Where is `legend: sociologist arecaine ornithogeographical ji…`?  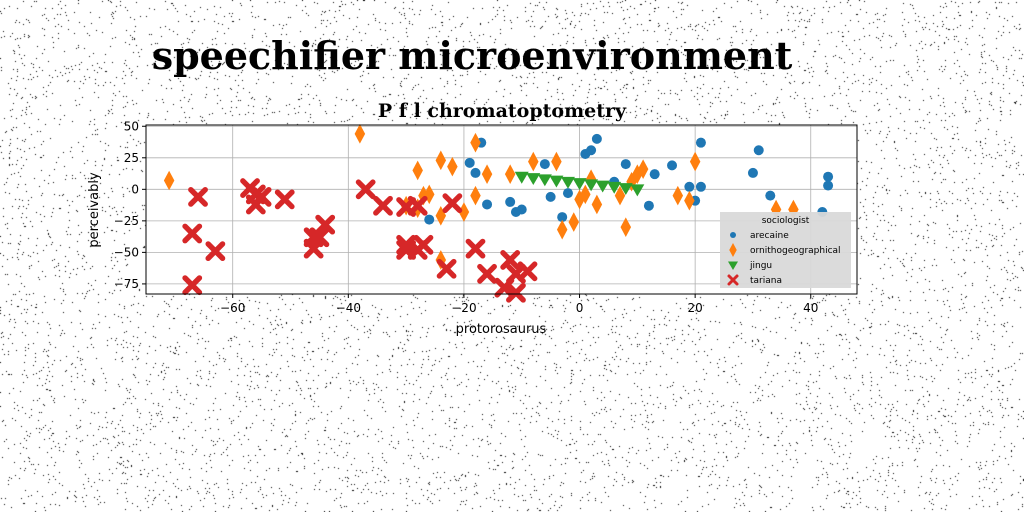 legend: sociologist arecaine ornithogeographical ji… is located at coordinates (785, 250).